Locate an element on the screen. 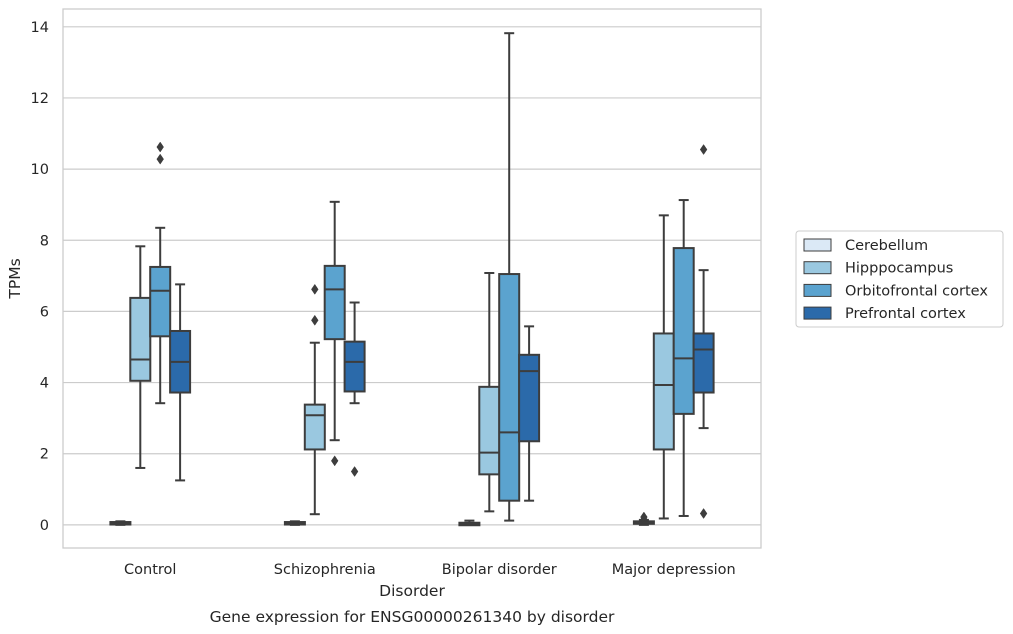  legend-label: Cerebellum is located at coordinates (886, 246).